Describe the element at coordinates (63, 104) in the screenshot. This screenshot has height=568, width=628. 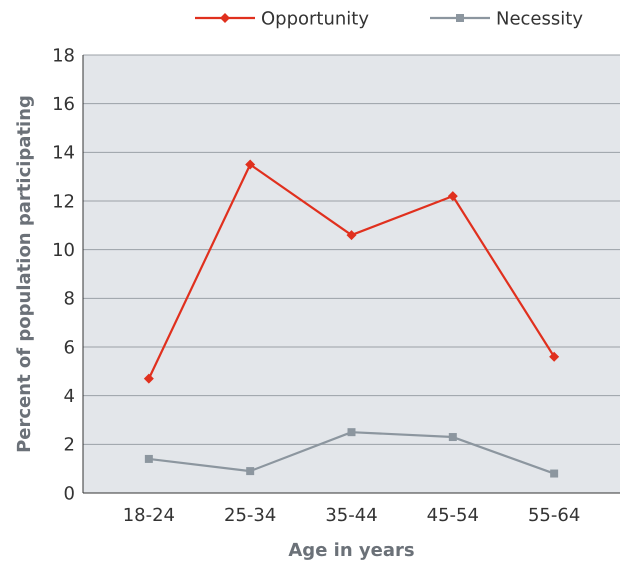
I see `y-tick-label: 16` at that location.